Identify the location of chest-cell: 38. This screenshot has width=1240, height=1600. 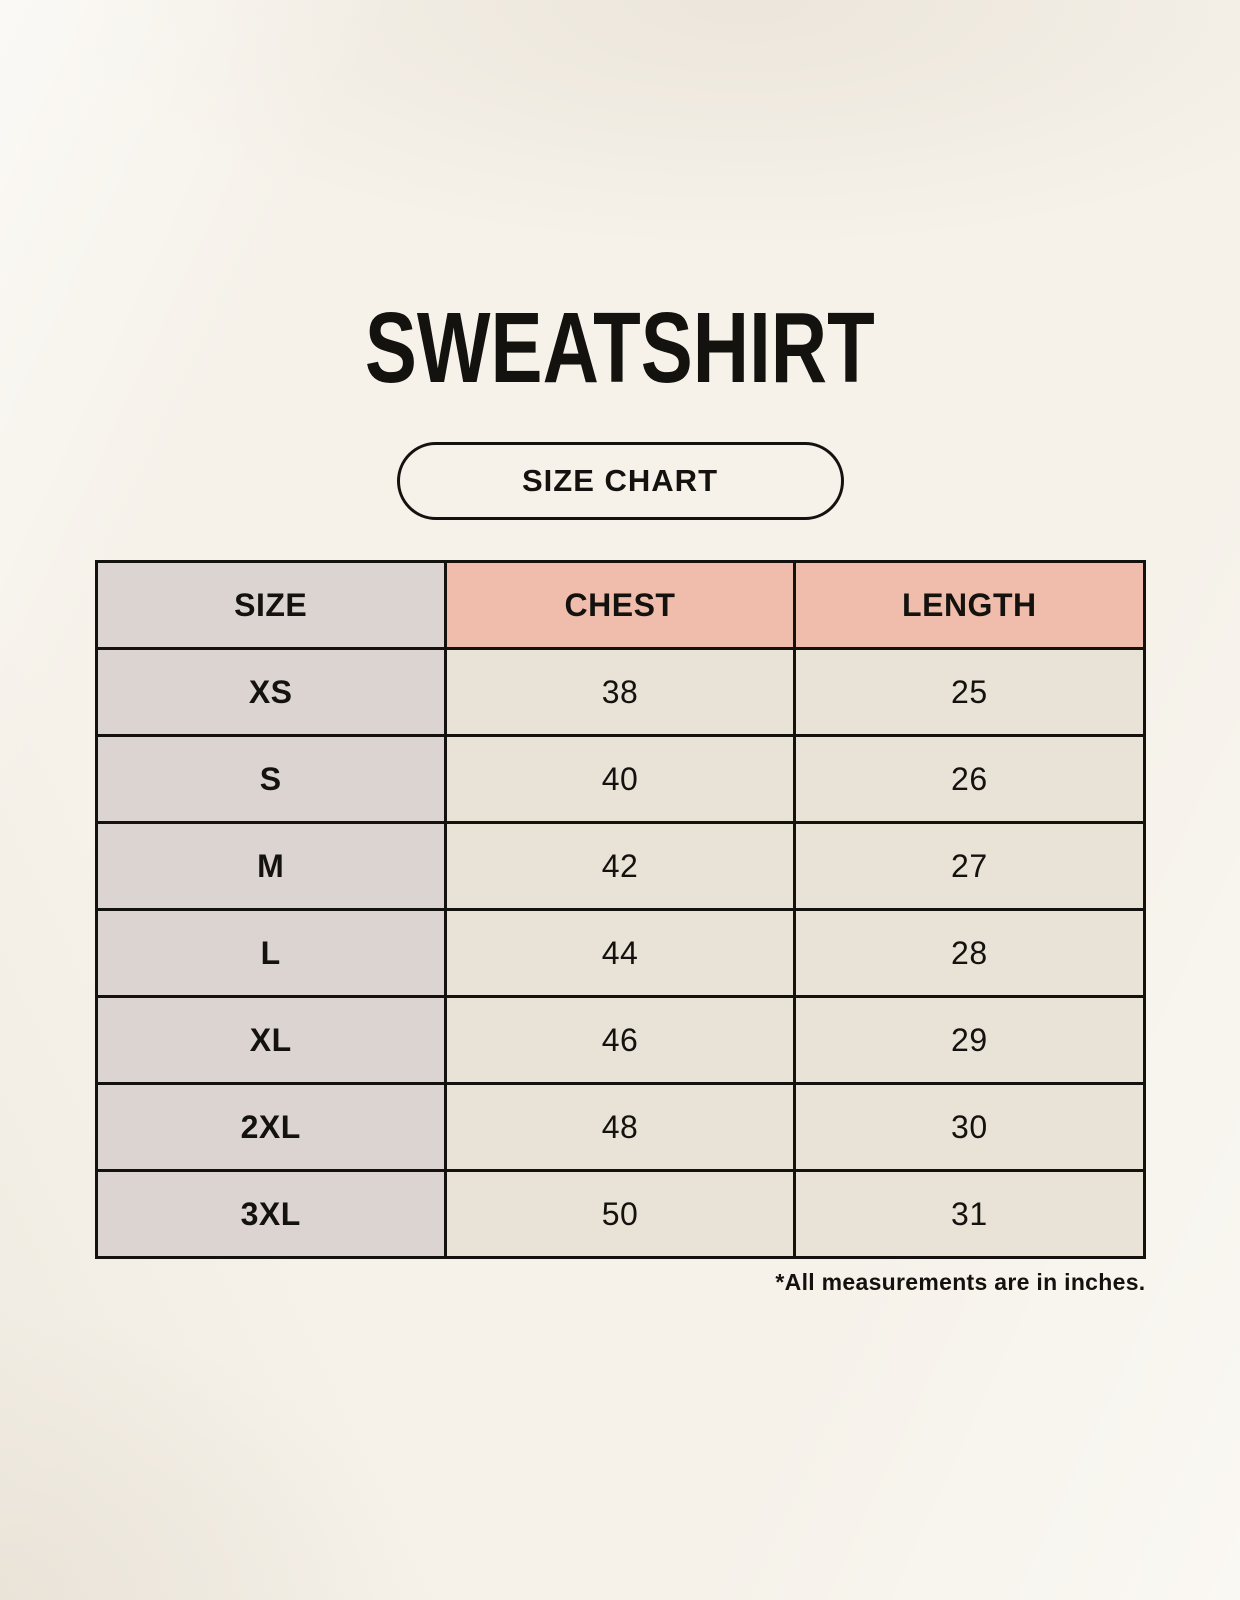
(620, 692).